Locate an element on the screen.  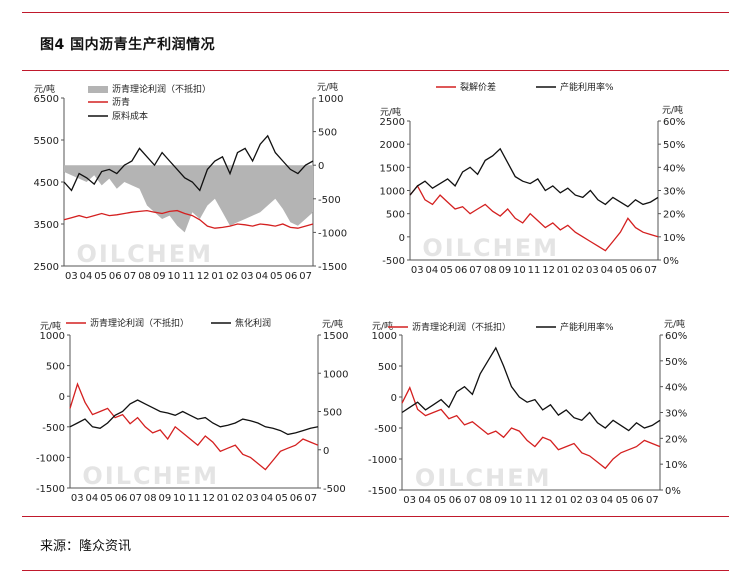
top-rule is located at coordinates (375, 12).